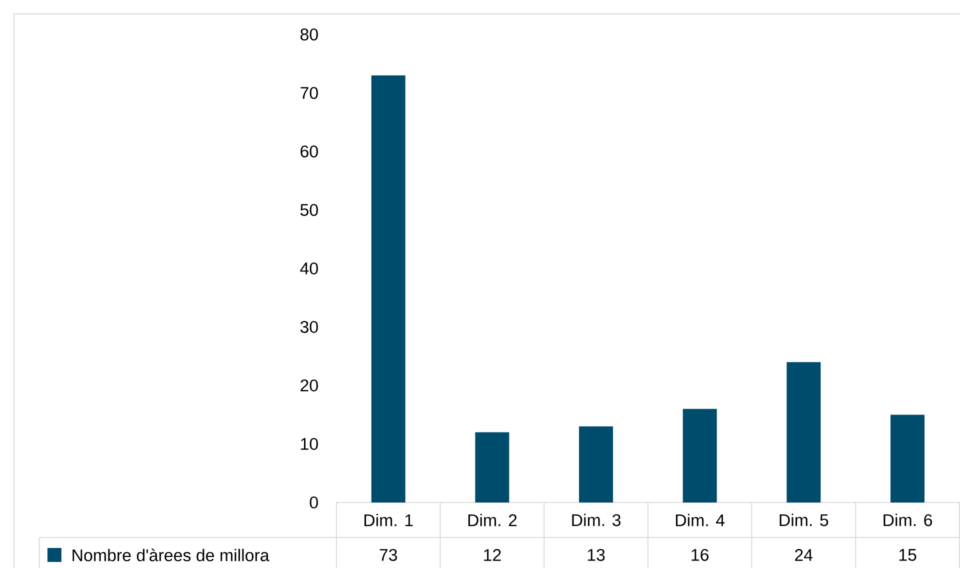 This screenshot has width=960, height=568. What do you see at coordinates (309, 326) in the screenshot?
I see `y-tick-label: 30` at bounding box center [309, 326].